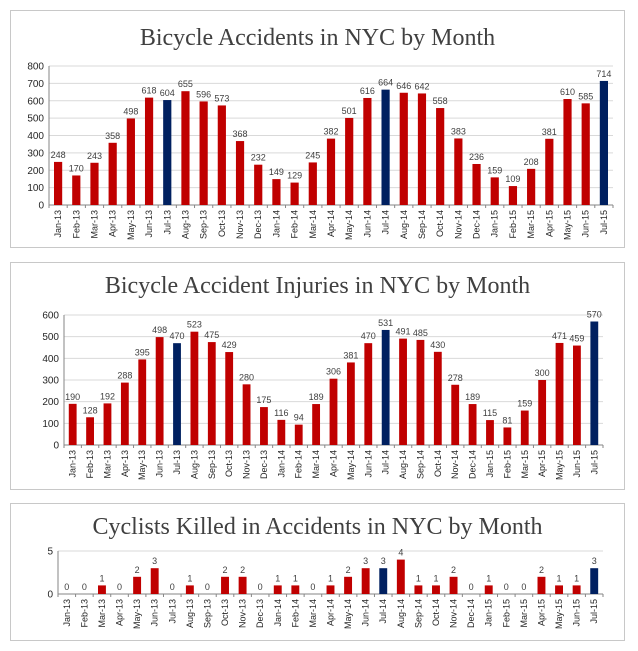 This screenshot has width=638, height=651. Describe the element at coordinates (299, 464) in the screenshot. I see `injuries-x-tick-label: Feb-14` at that location.